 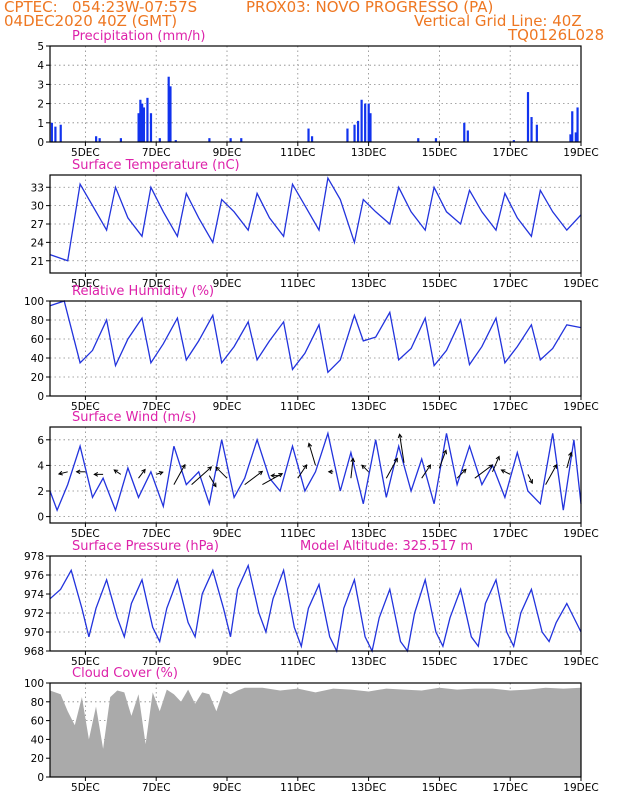 What do you see at coordinates (125, 673) in the screenshot?
I see `panel-title: Cloud Cover (%)` at bounding box center [125, 673].